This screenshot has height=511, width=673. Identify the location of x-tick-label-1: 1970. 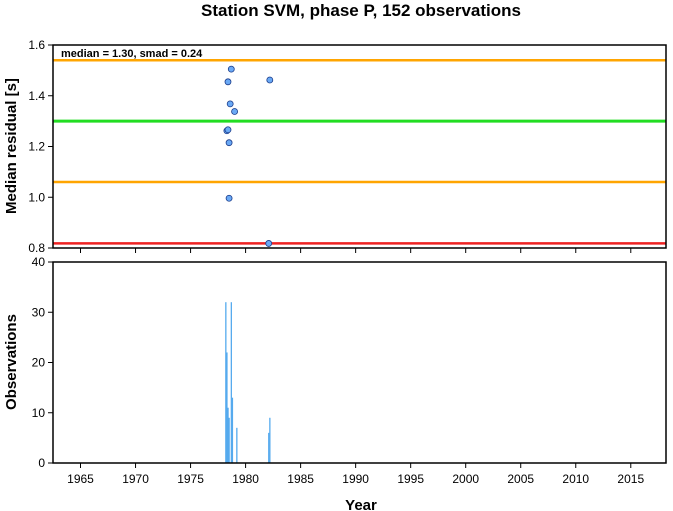
(135, 479).